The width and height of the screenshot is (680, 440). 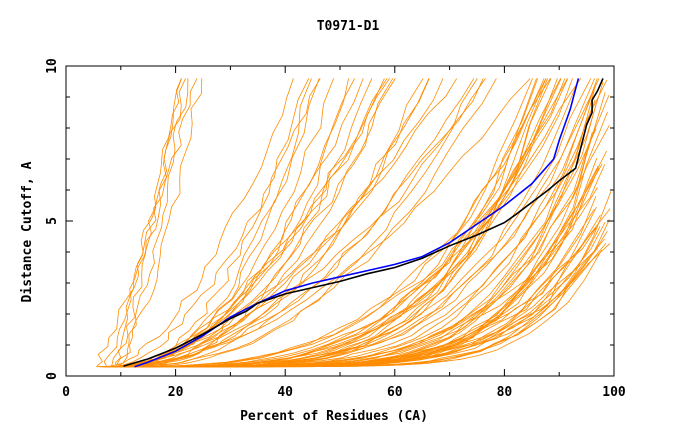 What do you see at coordinates (395, 392) in the screenshot?
I see `x-tick-label: 60` at bounding box center [395, 392].